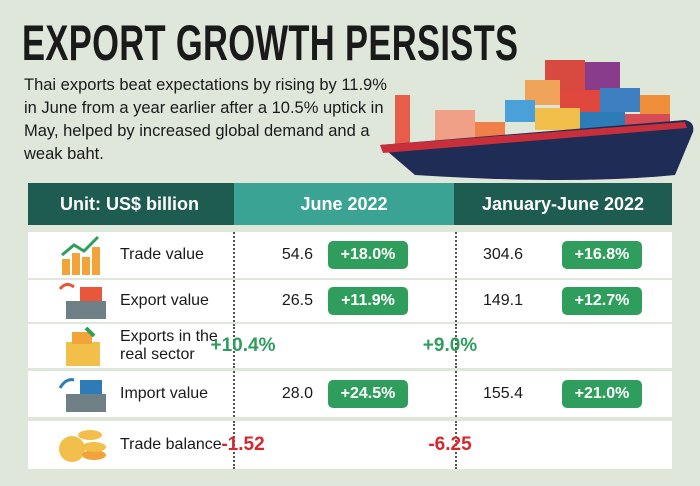 The width and height of the screenshot is (700, 486). What do you see at coordinates (243, 444) in the screenshot?
I see `value: -1.52` at bounding box center [243, 444].